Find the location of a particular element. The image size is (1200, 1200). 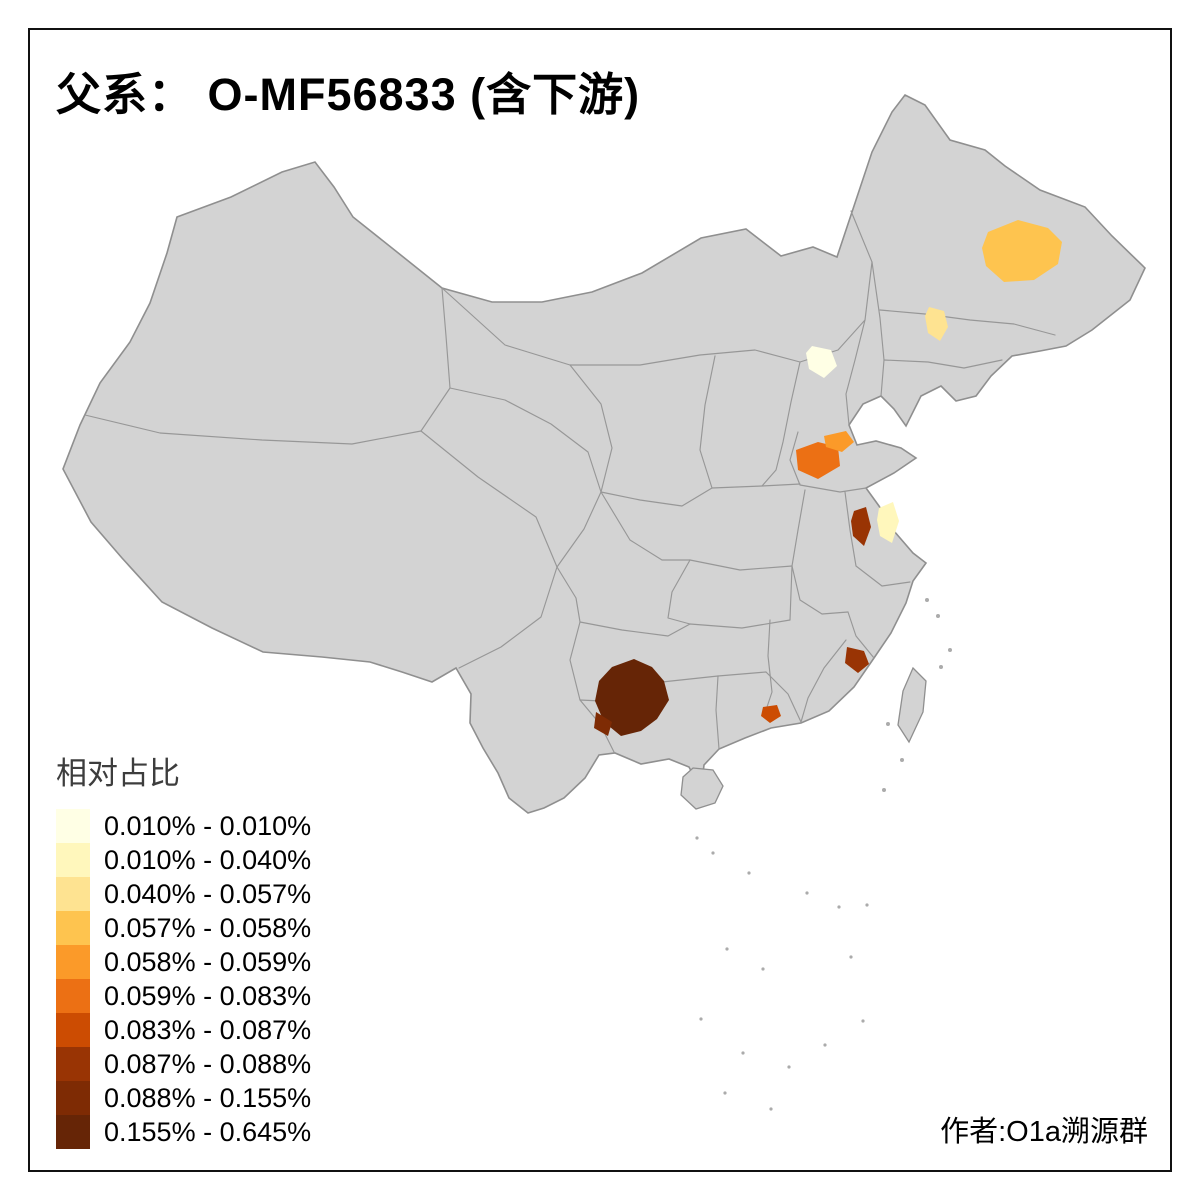

legend-row: 0.155% - 0.645% is located at coordinates (183, 1132).